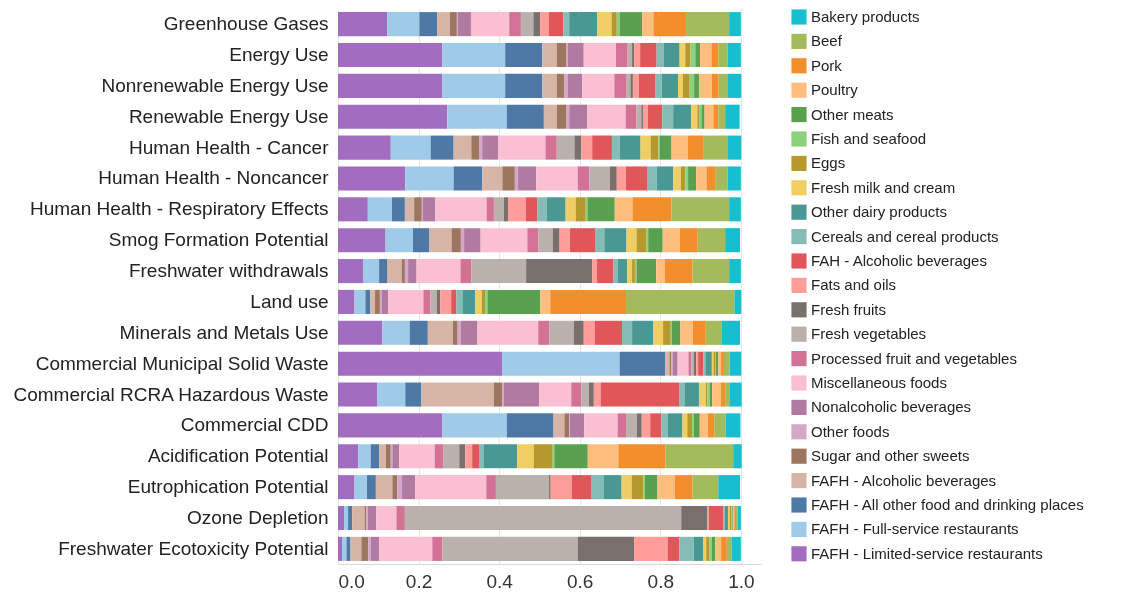  Describe the element at coordinates (890, 456) in the screenshot. I see `legend-label: Sugar and other sweets` at that location.